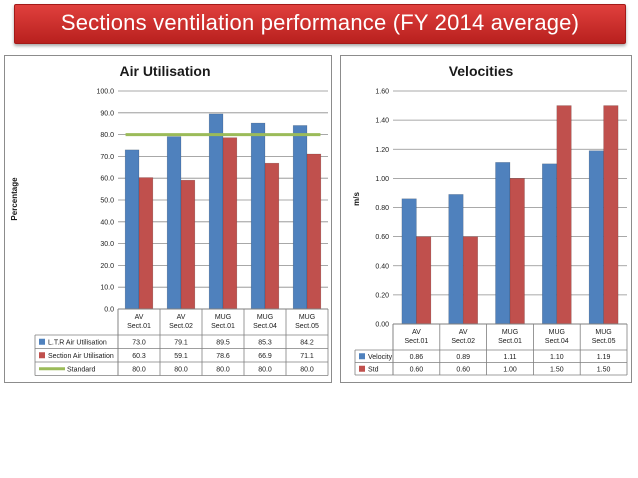 This screenshot has width=638, height=478. Describe the element at coordinates (42, 355) in the screenshot. I see `legend-swatch-section-air-utilisation` at that location.